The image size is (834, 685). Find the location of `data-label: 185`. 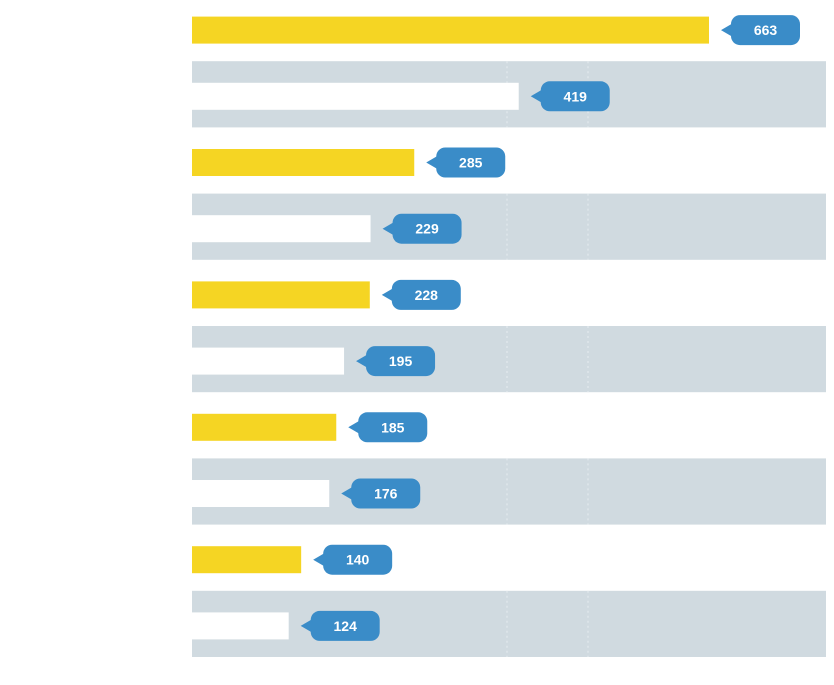

data-label: 185 is located at coordinates (393, 427).